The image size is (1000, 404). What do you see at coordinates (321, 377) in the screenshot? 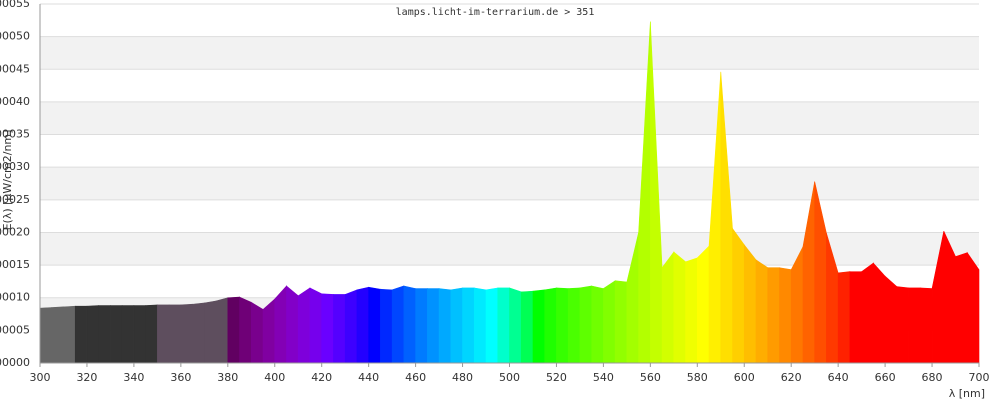
I see `x-tick-label: 420` at bounding box center [321, 377].